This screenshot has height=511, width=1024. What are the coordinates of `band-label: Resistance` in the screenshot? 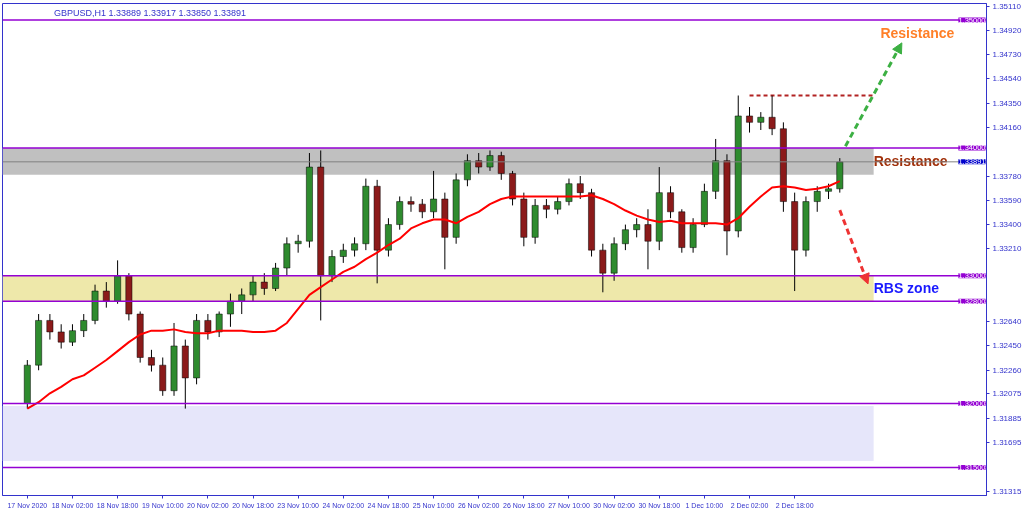 It's located at (910, 161).